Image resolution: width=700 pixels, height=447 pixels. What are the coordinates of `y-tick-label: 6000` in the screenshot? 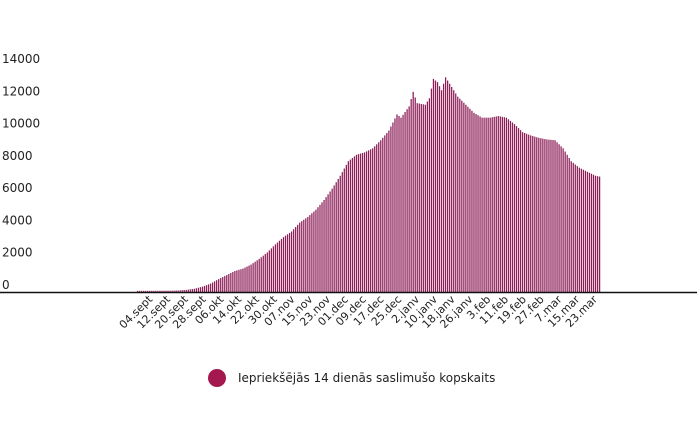 It's located at (17, 188).